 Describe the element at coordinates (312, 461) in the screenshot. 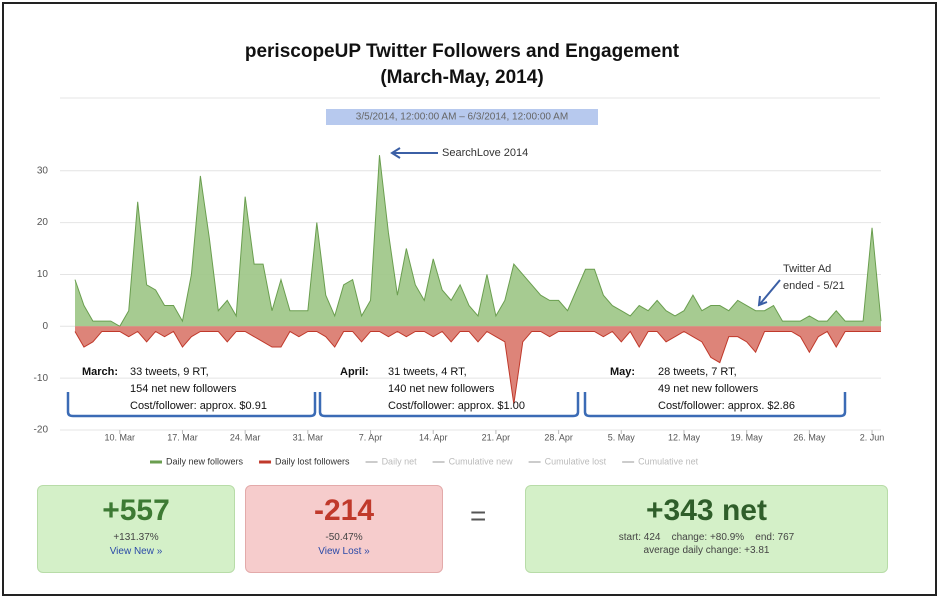

I see `legend-label: Daily lost followers` at that location.